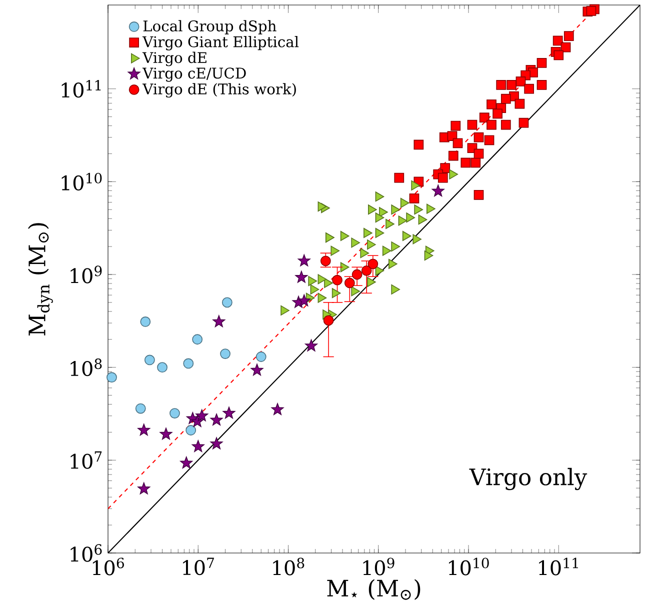 The image size is (649, 615). What do you see at coordinates (378, 567) in the screenshot?
I see `x-tick-label: 10$^{9}$` at bounding box center [378, 567].